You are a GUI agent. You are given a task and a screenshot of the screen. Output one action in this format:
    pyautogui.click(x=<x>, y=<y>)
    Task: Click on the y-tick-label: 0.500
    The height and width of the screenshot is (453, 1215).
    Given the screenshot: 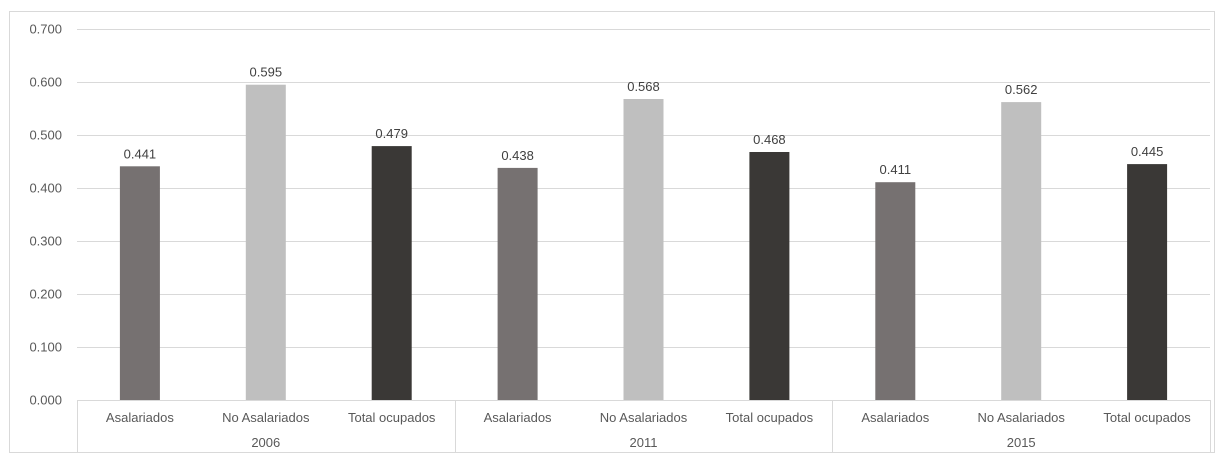 What is the action you would take?
    pyautogui.click(x=45, y=135)
    